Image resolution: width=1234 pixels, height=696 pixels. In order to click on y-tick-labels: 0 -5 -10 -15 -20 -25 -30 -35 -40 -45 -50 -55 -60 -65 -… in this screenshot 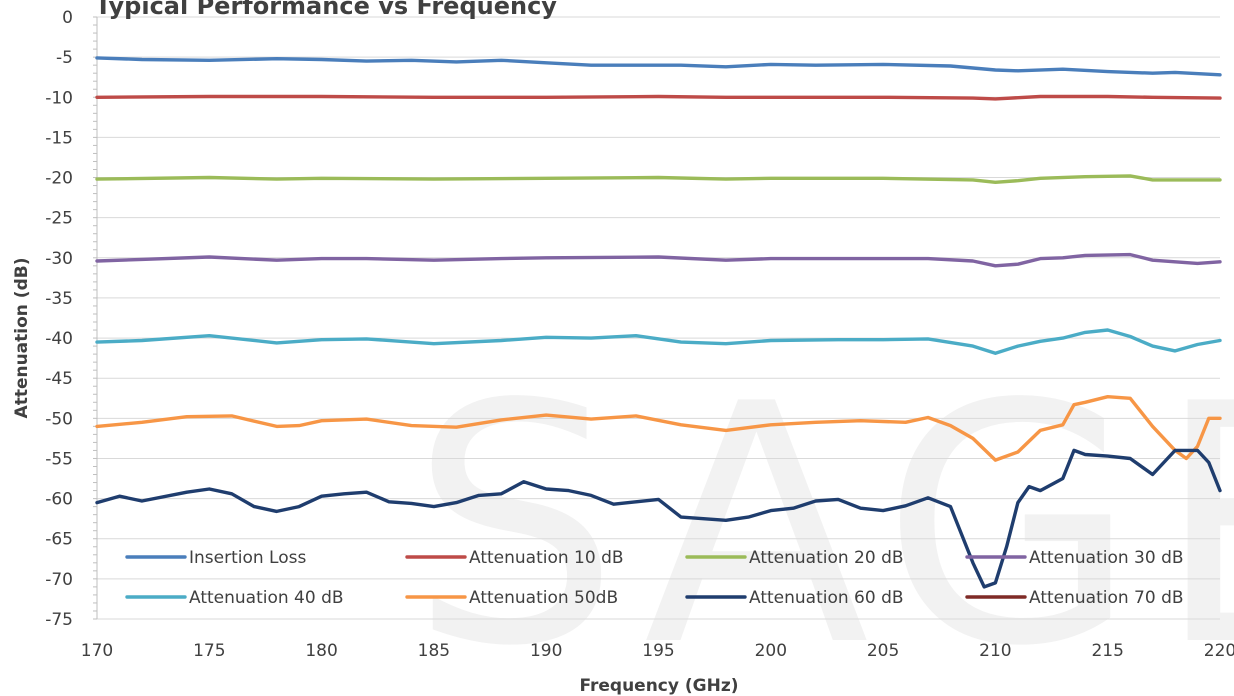, I will do `click(59, 319)`.